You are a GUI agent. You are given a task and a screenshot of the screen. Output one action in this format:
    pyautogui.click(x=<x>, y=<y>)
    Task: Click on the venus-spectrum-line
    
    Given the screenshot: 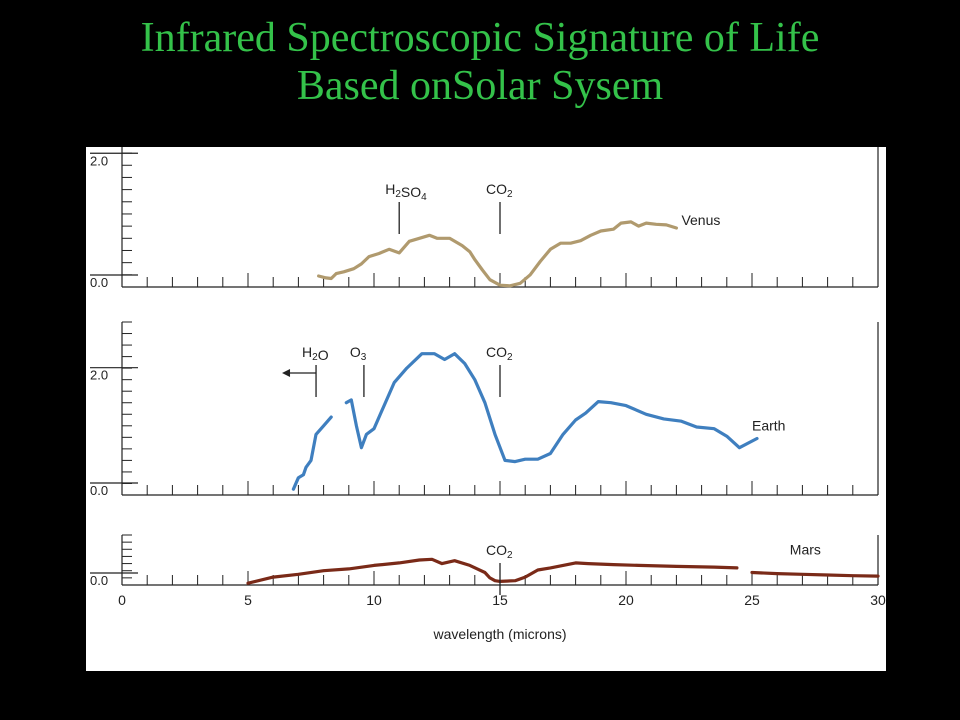 What is the action you would take?
    pyautogui.click(x=497, y=254)
    